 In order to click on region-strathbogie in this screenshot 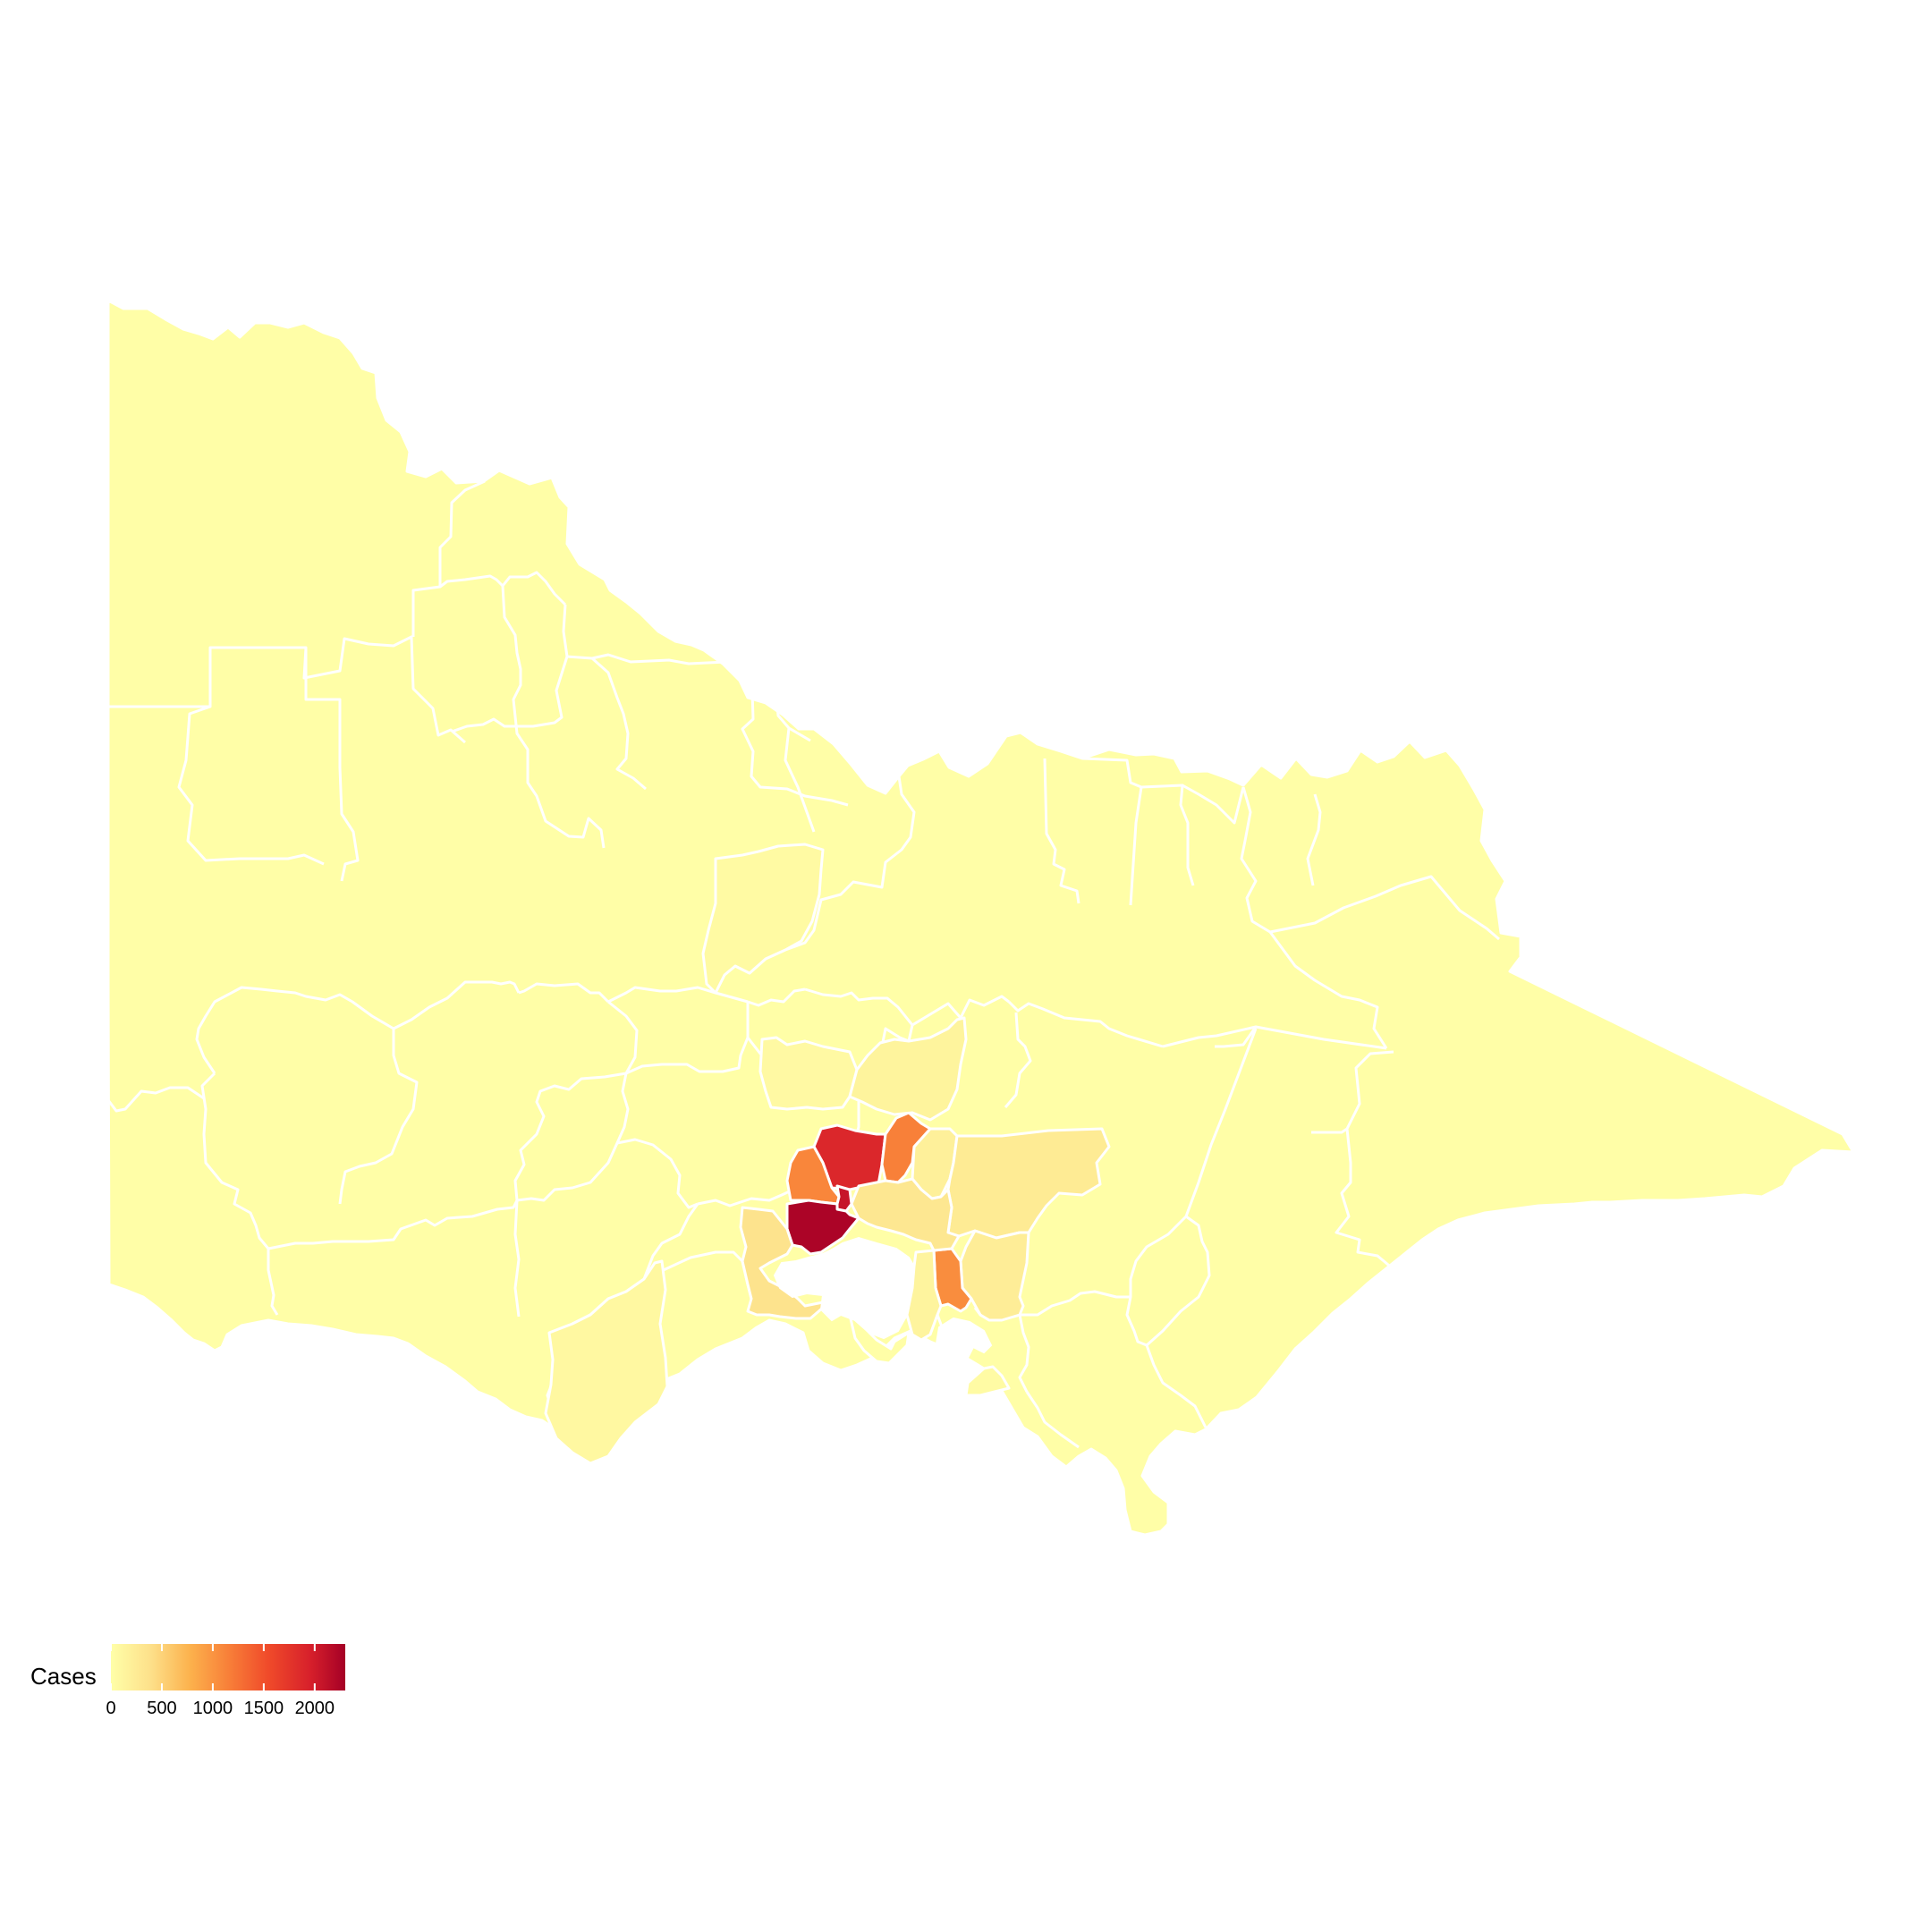, I will do `click(763, 919)`.